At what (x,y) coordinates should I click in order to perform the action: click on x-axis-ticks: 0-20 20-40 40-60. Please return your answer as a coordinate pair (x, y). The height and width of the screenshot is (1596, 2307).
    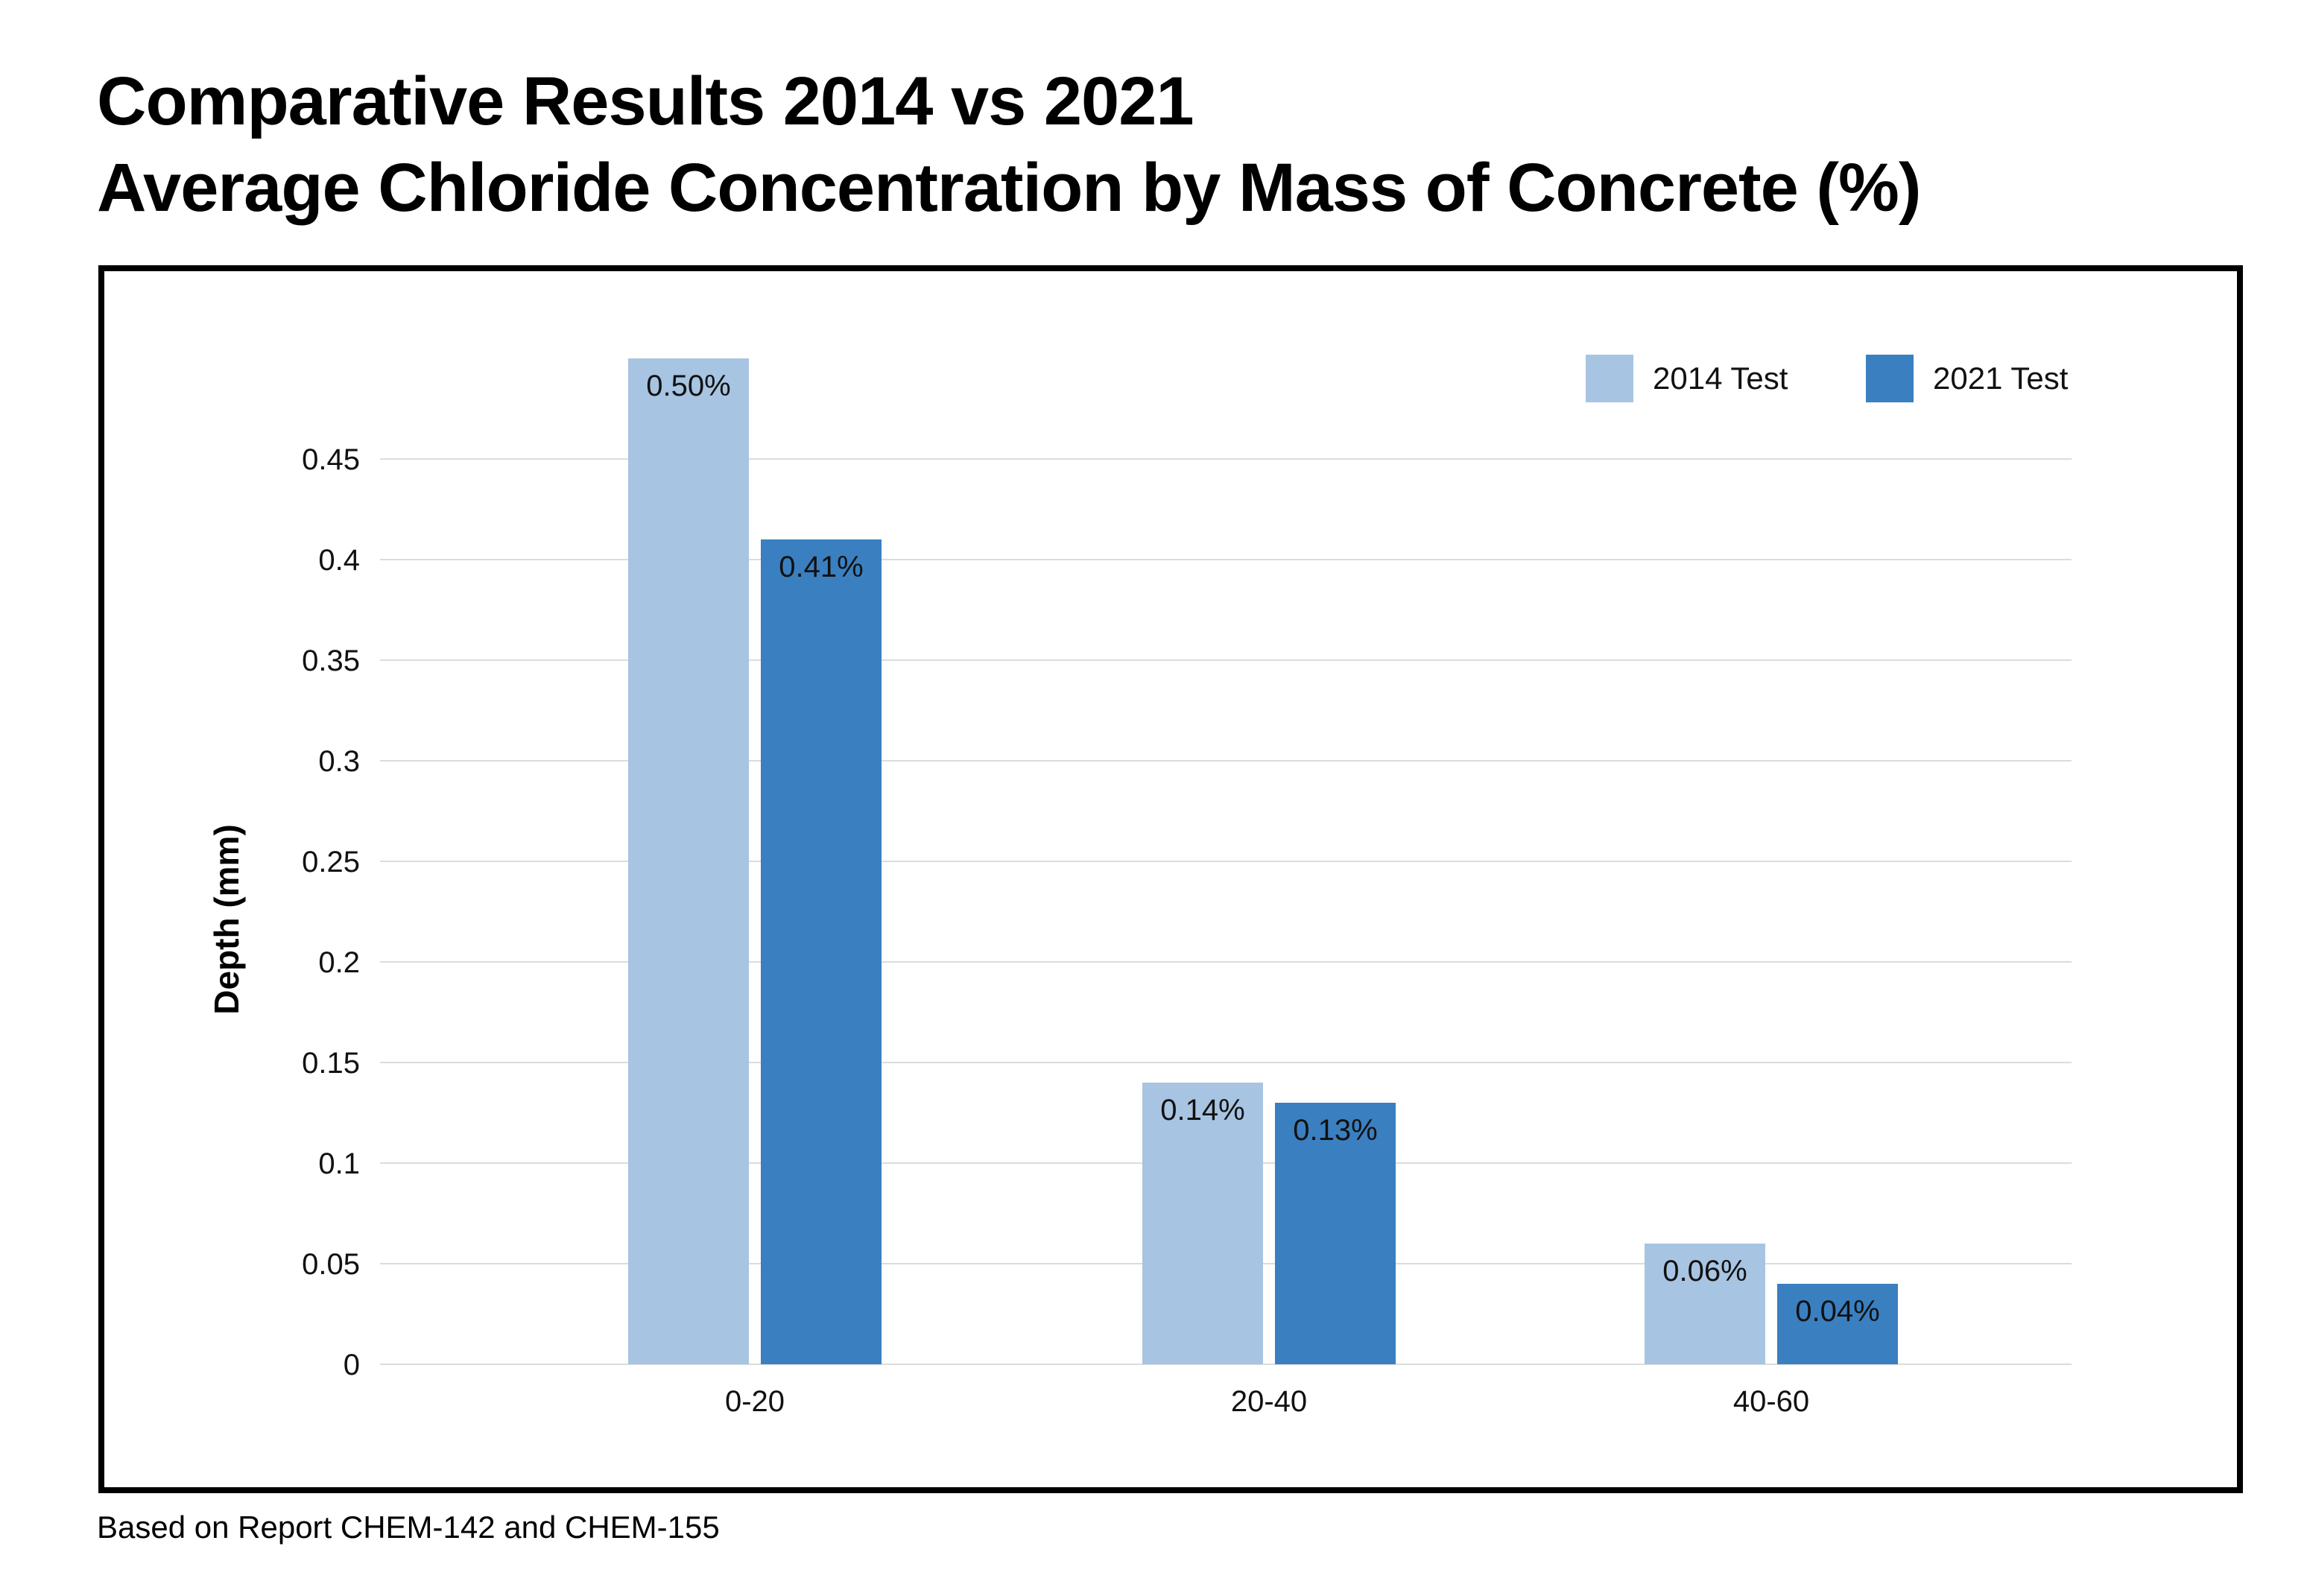
    Looking at the image, I should click on (1267, 1401).